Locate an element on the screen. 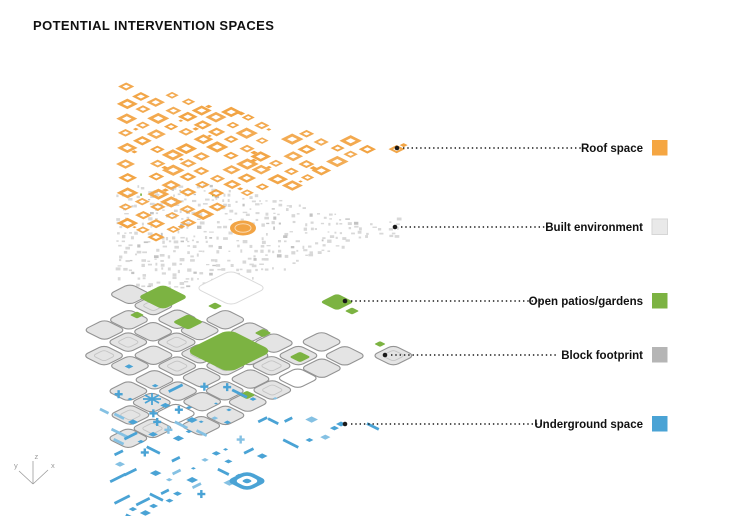 The height and width of the screenshot is (516, 730). legend-row-built-environment: Built environment is located at coordinates (530, 226).